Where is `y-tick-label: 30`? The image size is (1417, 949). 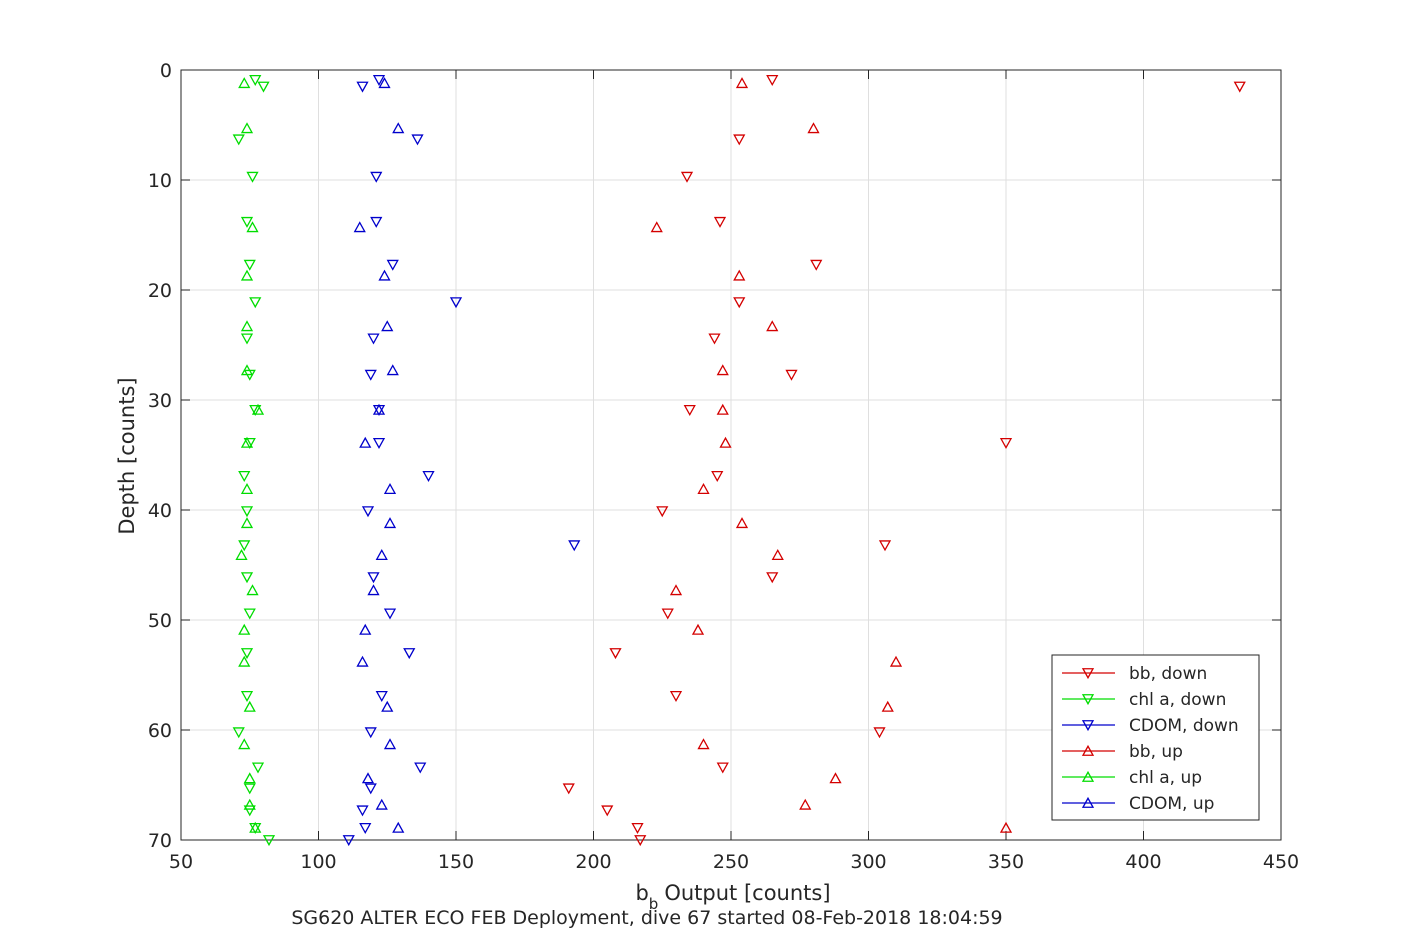 y-tick-label: 30 is located at coordinates (160, 401).